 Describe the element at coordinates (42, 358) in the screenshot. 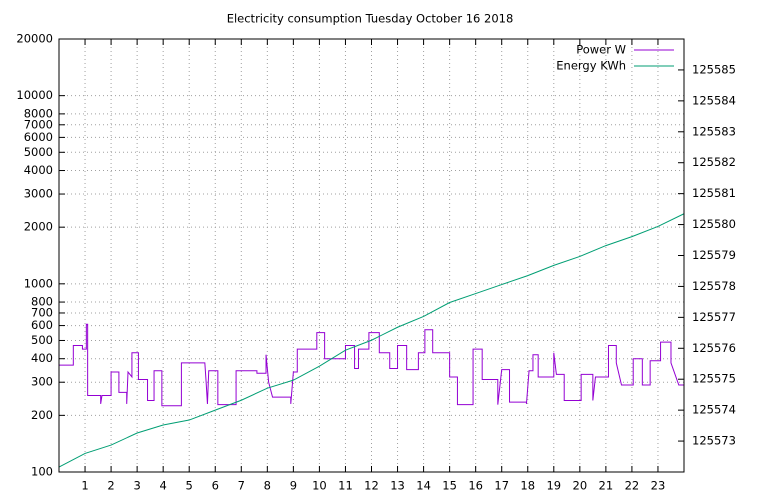

I see `y-tick-label: 400` at that location.